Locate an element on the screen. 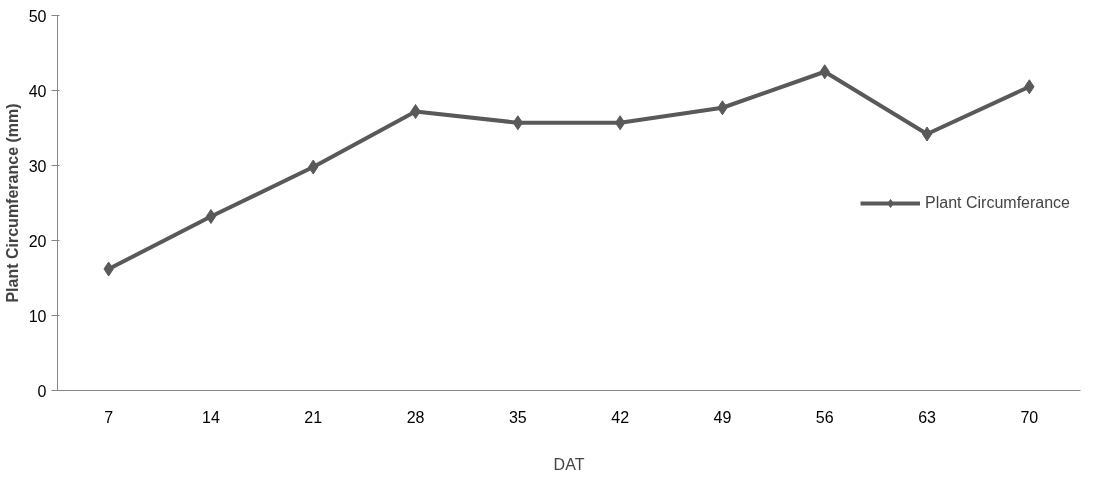 This screenshot has width=1107, height=481. y-axis-title: Plant Circumferance (mm) is located at coordinates (12, 203).